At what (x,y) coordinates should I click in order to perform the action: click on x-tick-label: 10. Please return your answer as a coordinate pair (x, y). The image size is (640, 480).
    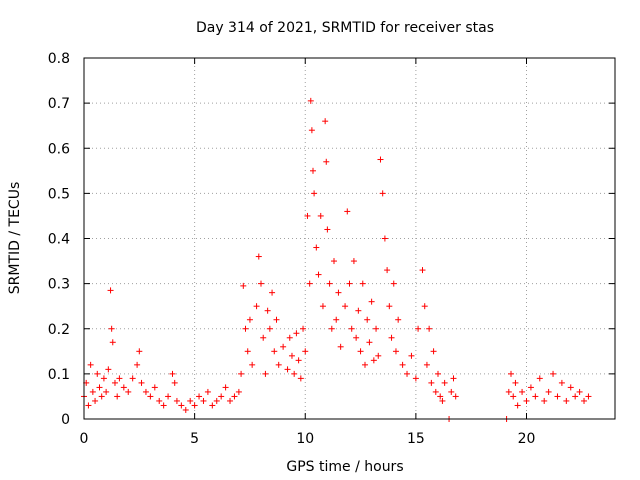
    Looking at the image, I should click on (305, 439).